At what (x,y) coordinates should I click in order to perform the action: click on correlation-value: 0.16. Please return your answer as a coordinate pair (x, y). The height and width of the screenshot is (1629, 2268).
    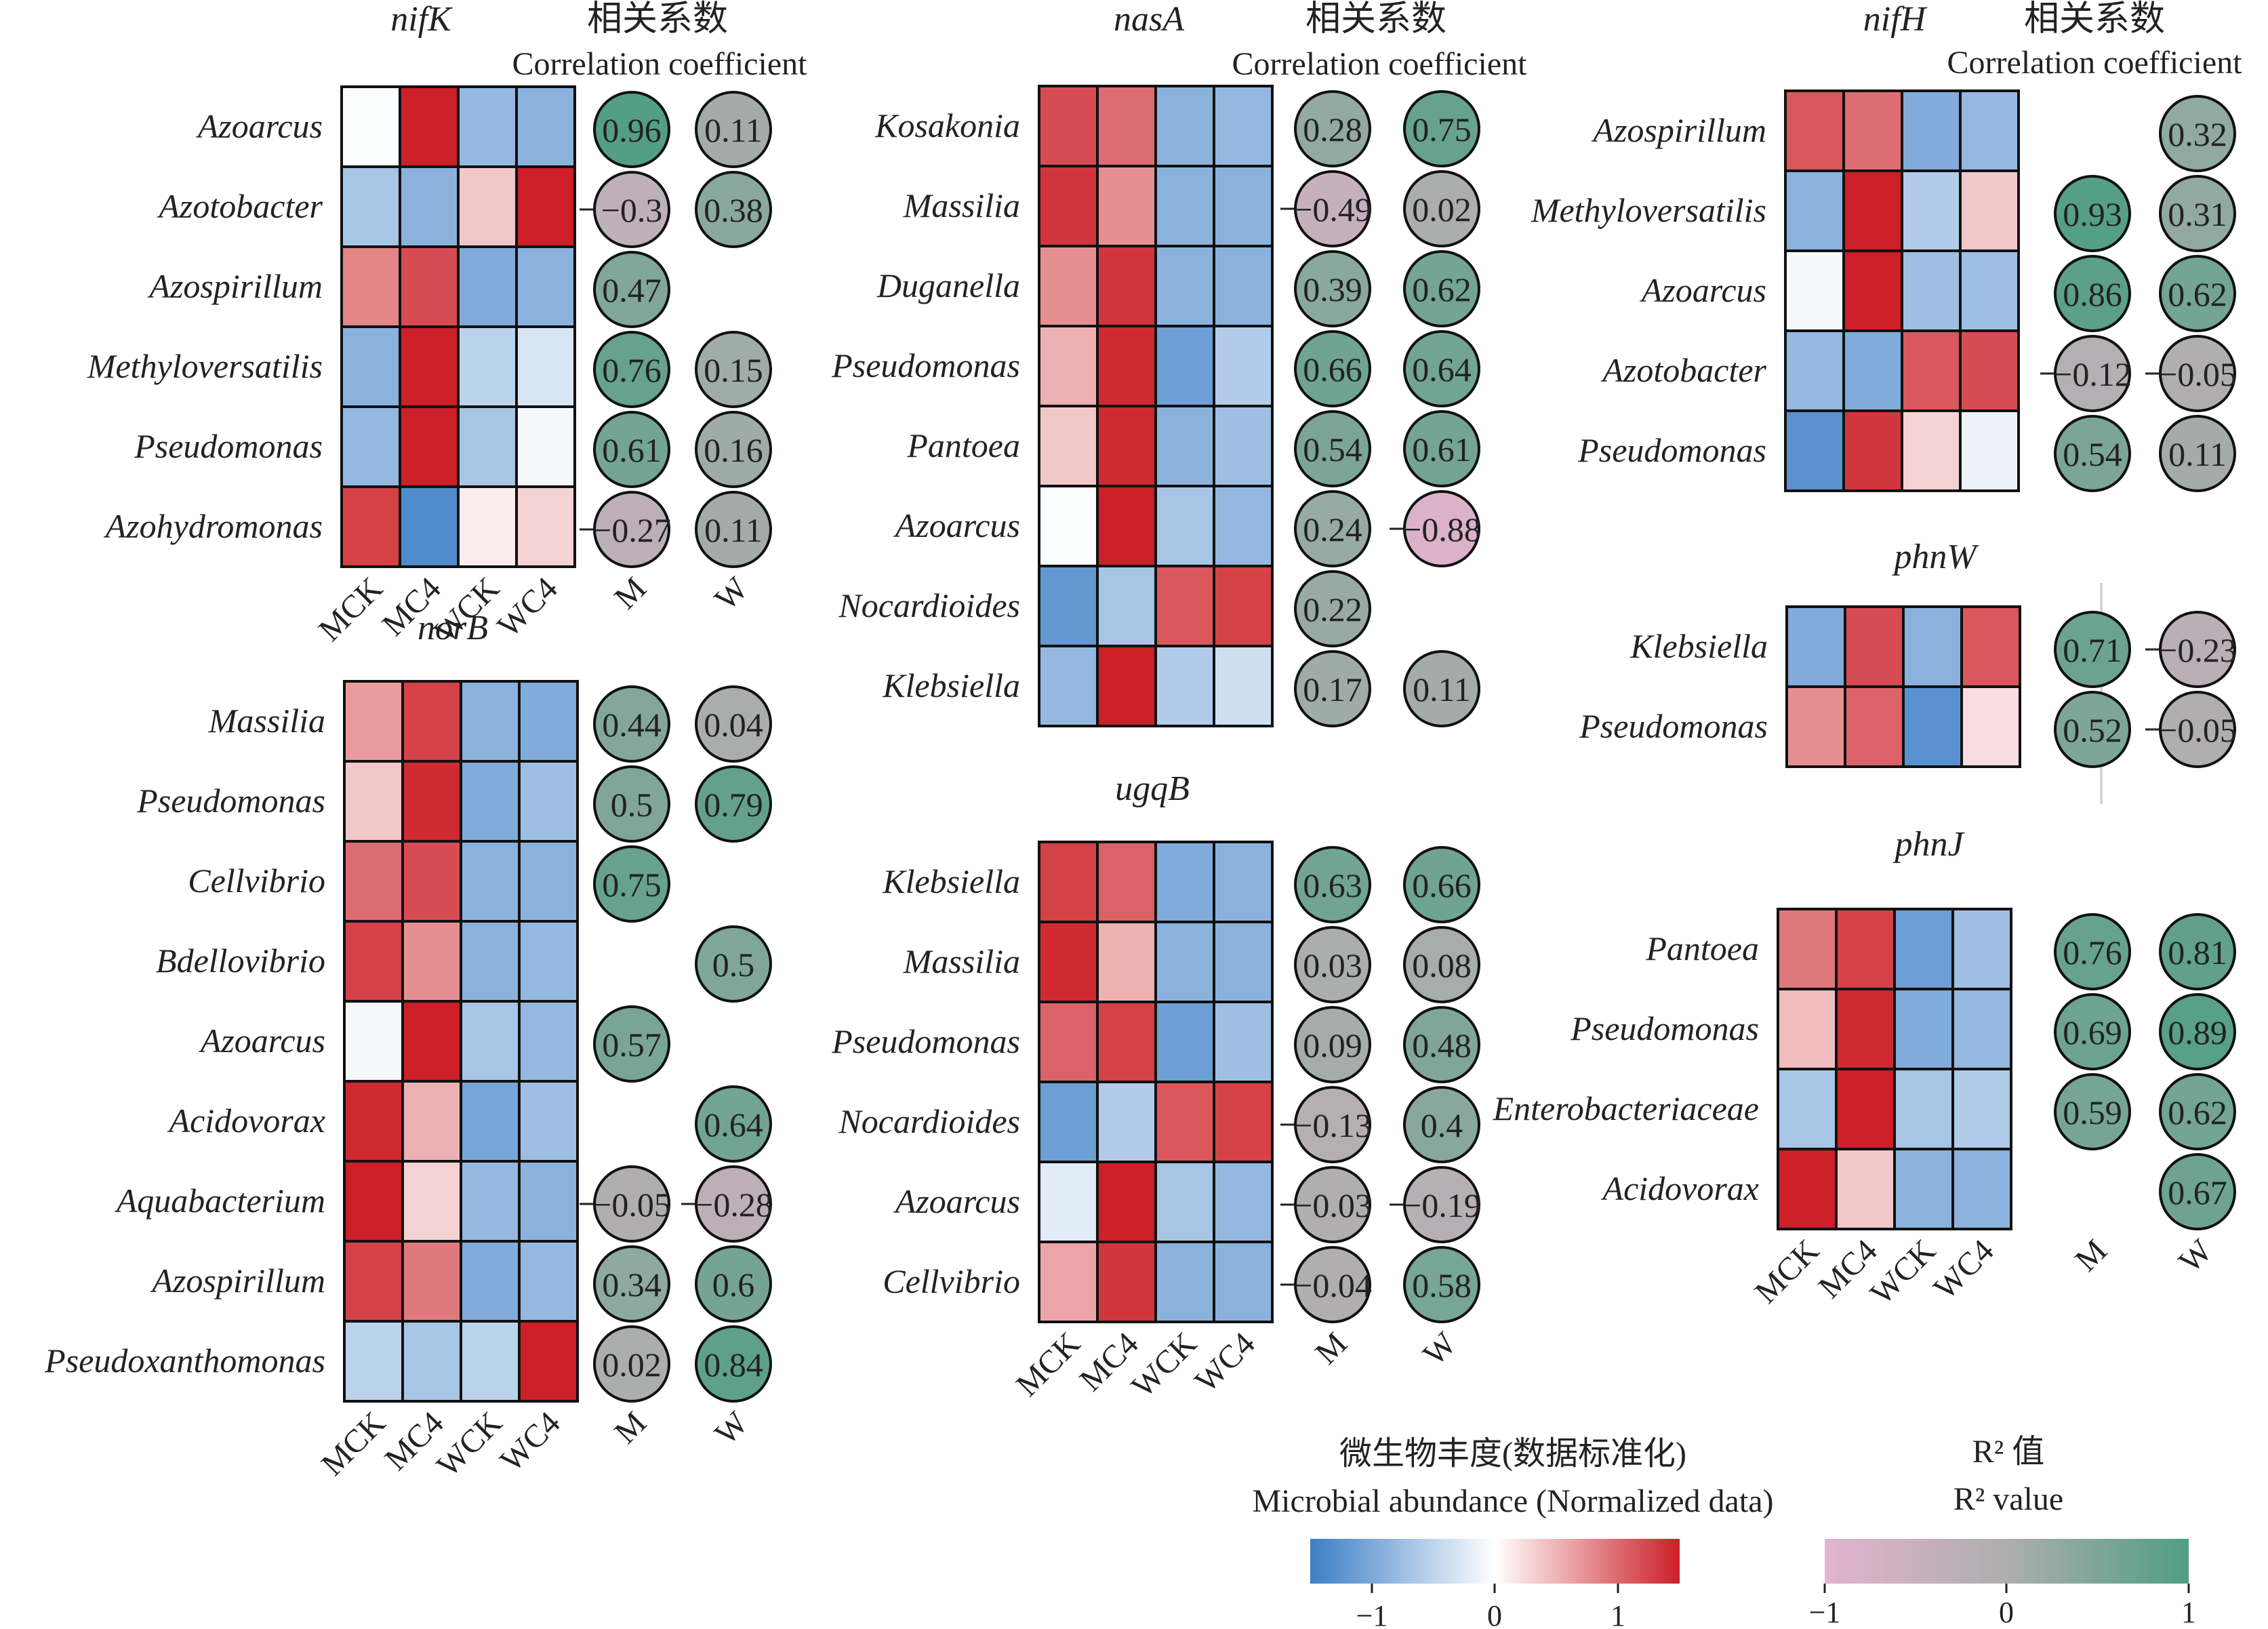
    Looking at the image, I should click on (733, 450).